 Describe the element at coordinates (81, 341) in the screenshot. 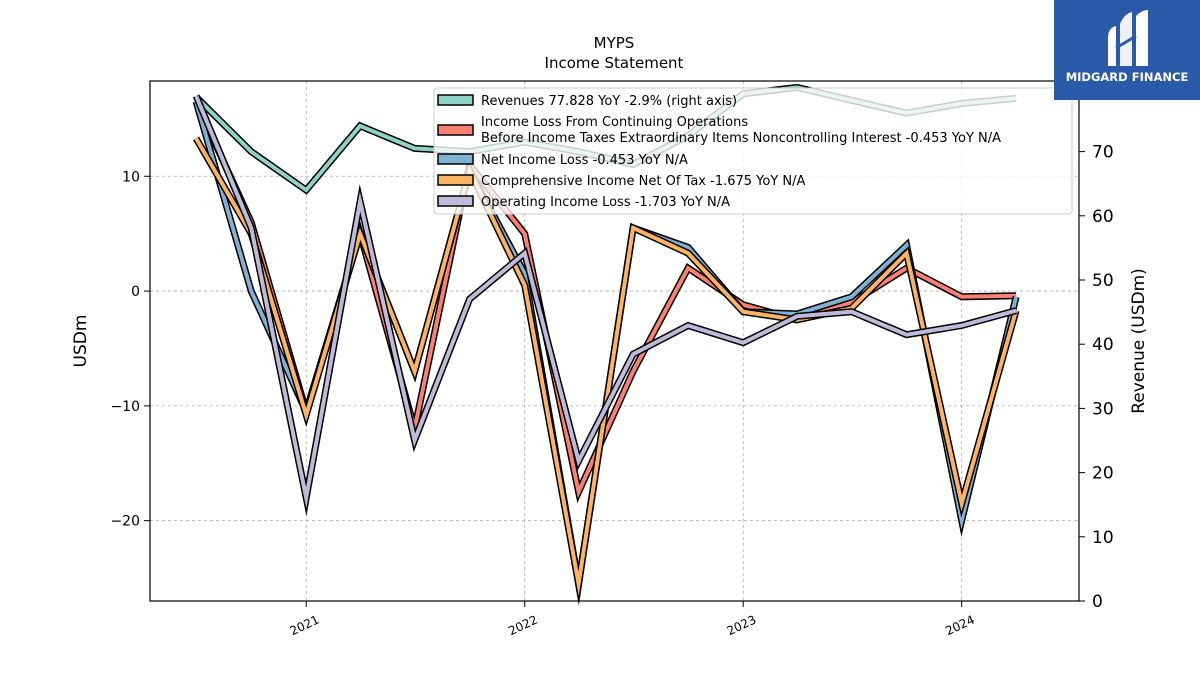

I see `y-axis-label-left: USDm` at that location.